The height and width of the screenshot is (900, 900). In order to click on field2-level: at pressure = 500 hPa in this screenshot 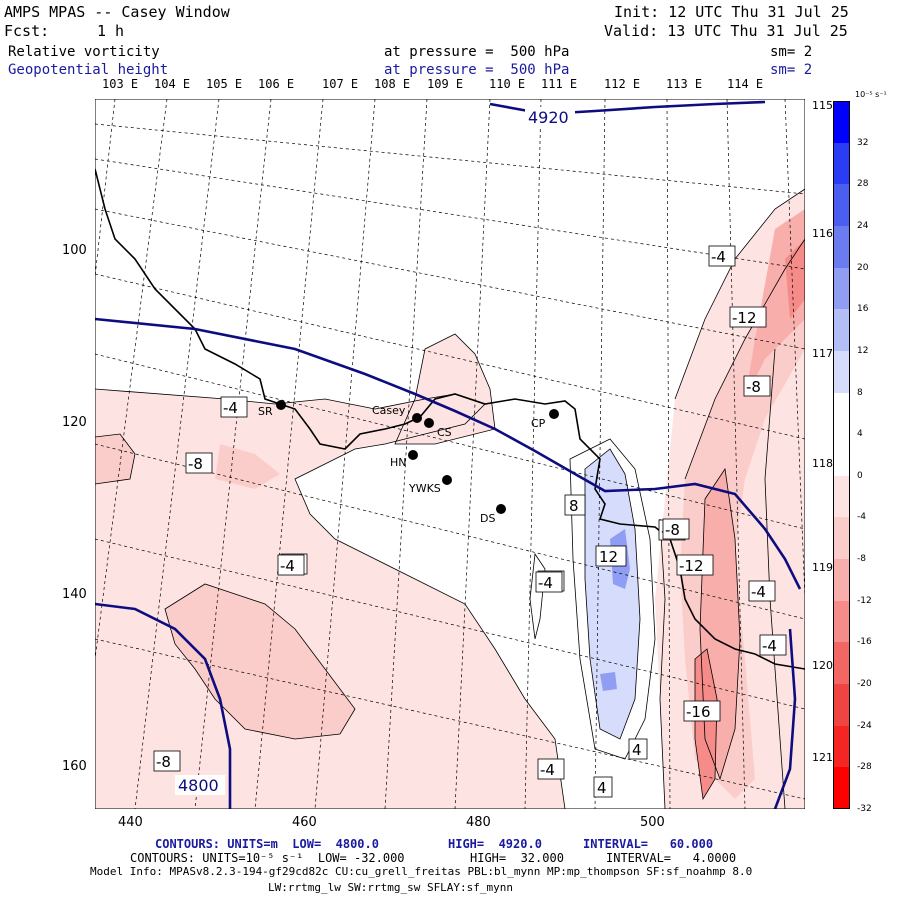, I will do `click(477, 70)`.